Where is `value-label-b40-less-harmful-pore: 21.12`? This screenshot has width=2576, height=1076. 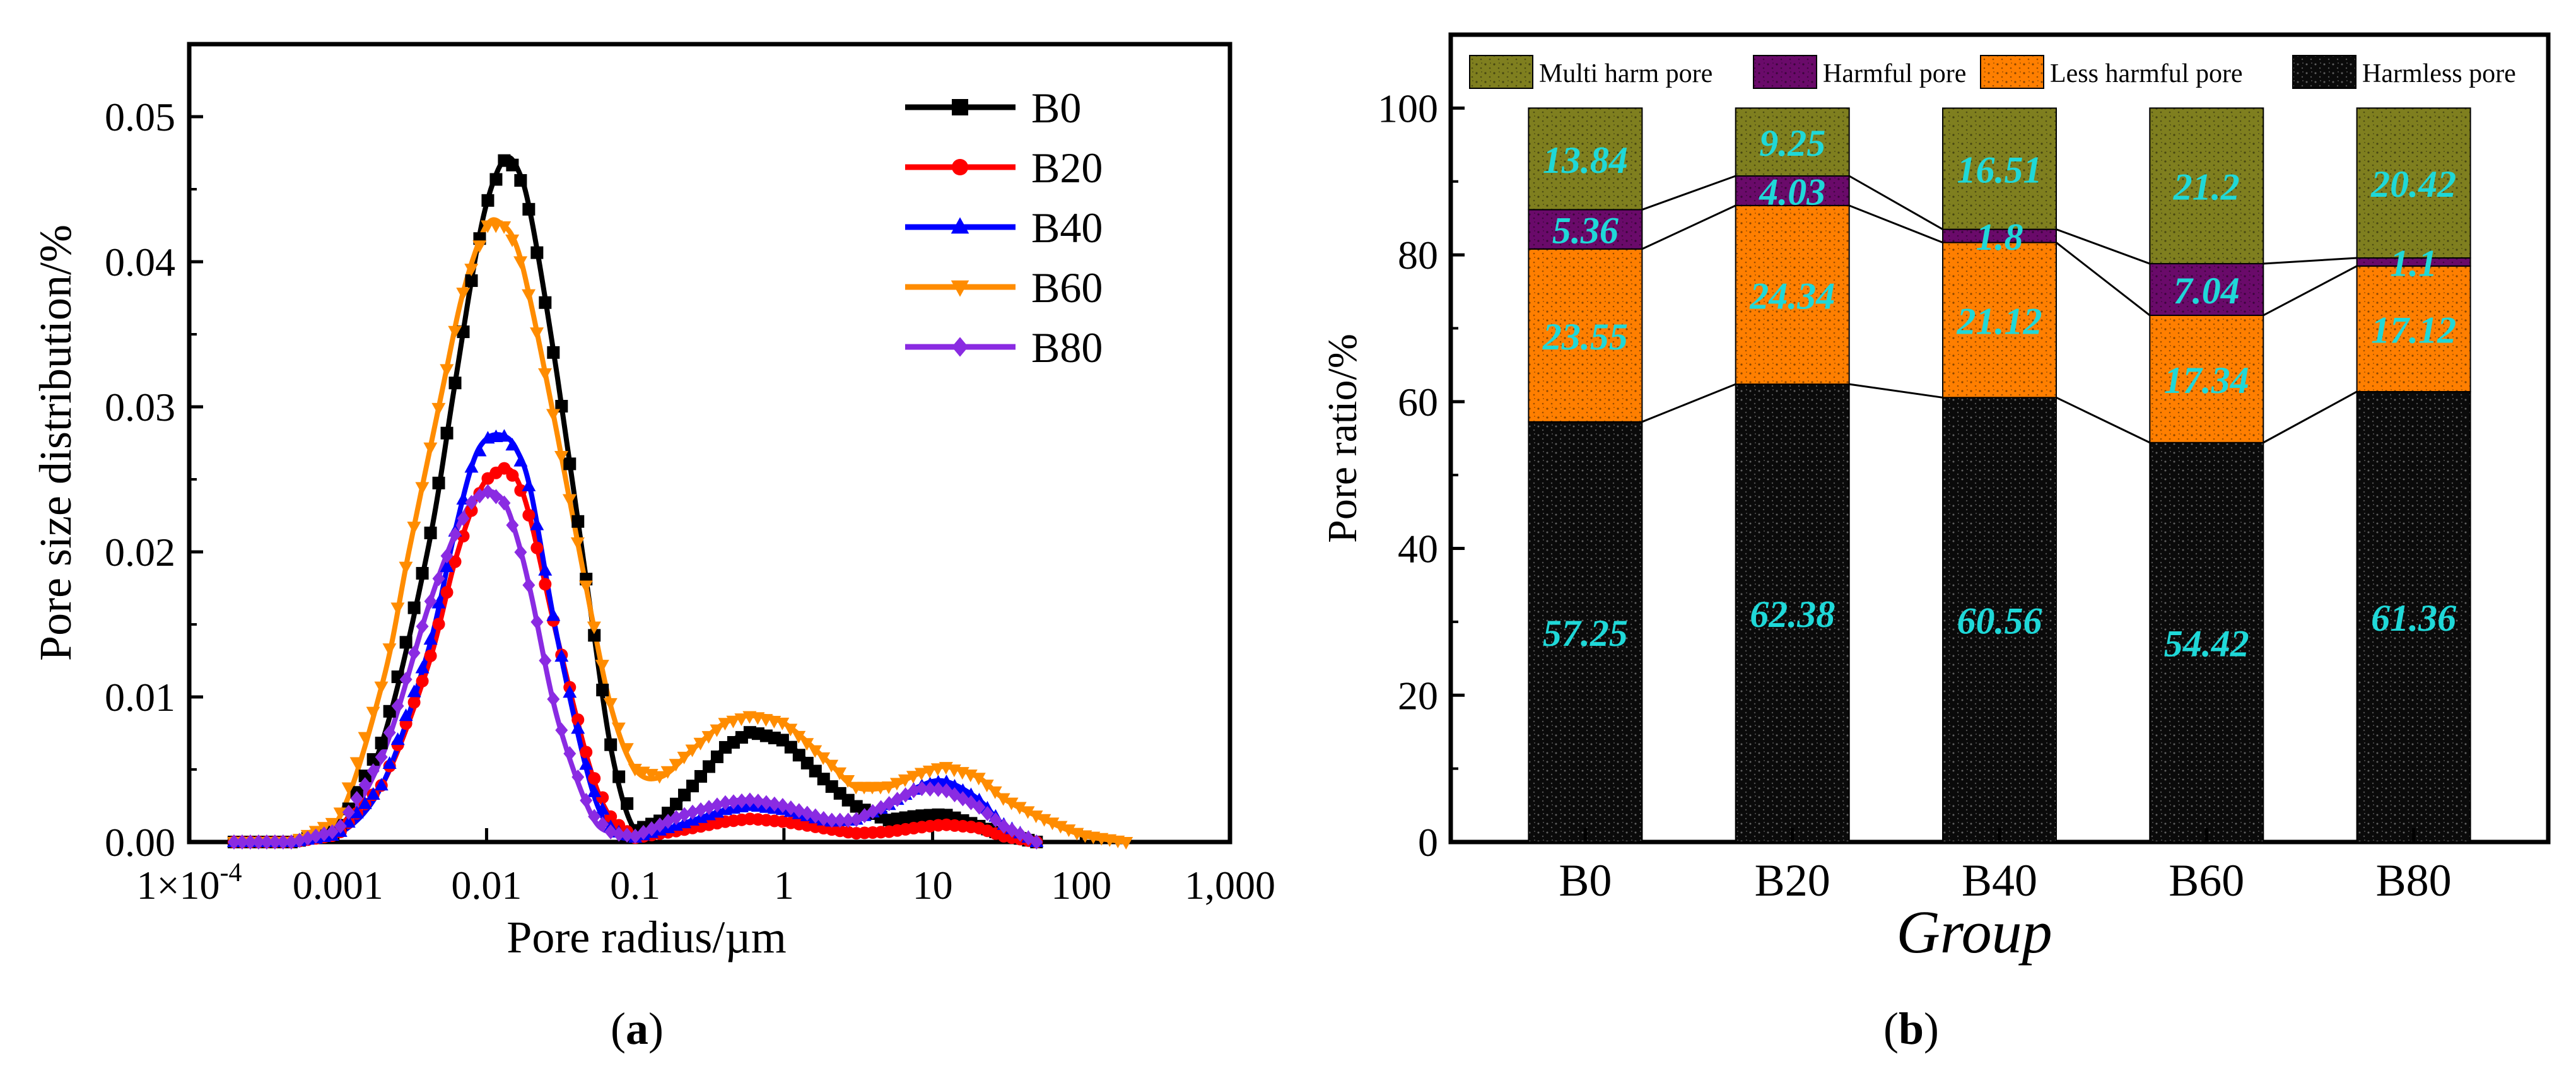 value-label-b40-less-harmful-pore: 21.12 is located at coordinates (1999, 321).